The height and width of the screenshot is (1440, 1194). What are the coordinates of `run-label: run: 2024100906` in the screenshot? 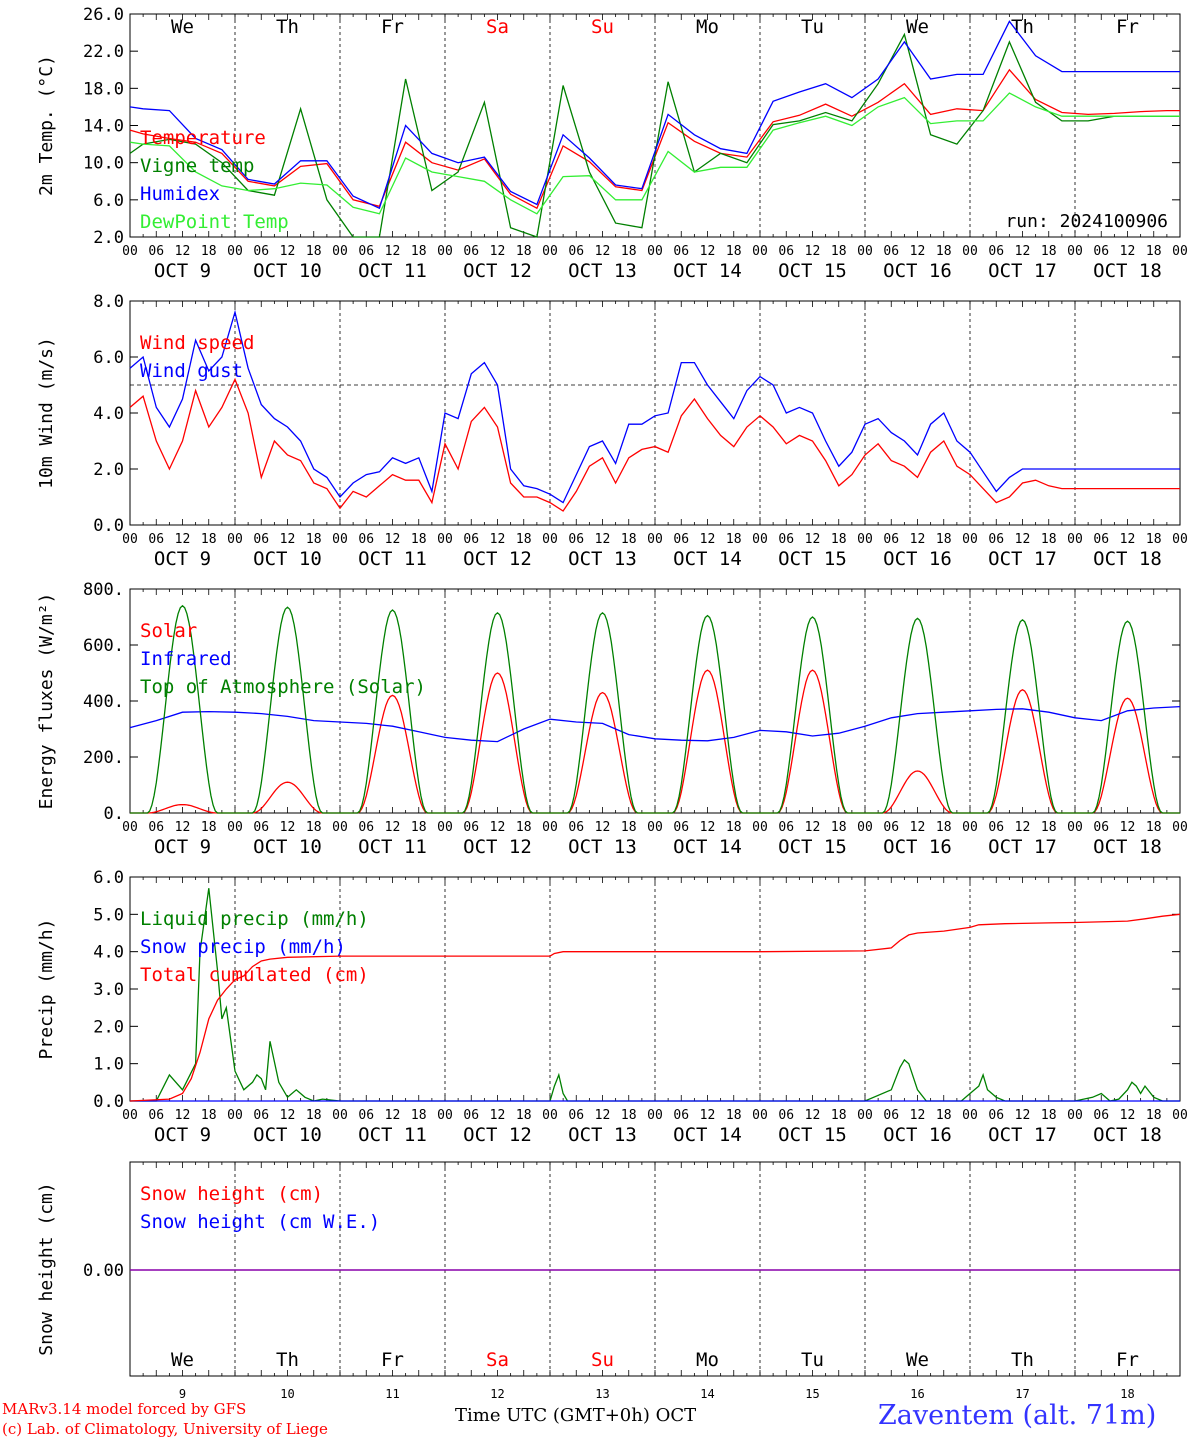 It's located at (1086, 221).